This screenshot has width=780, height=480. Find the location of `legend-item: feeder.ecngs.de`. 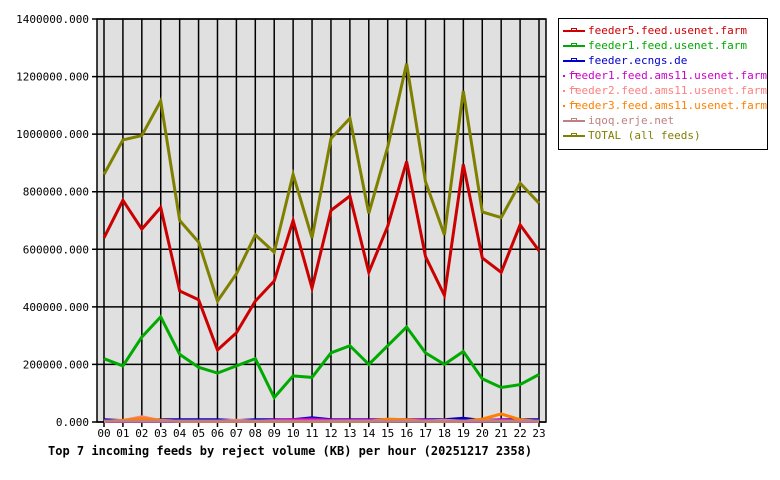

legend-item: feeder.ecngs.de is located at coordinates (663, 60).